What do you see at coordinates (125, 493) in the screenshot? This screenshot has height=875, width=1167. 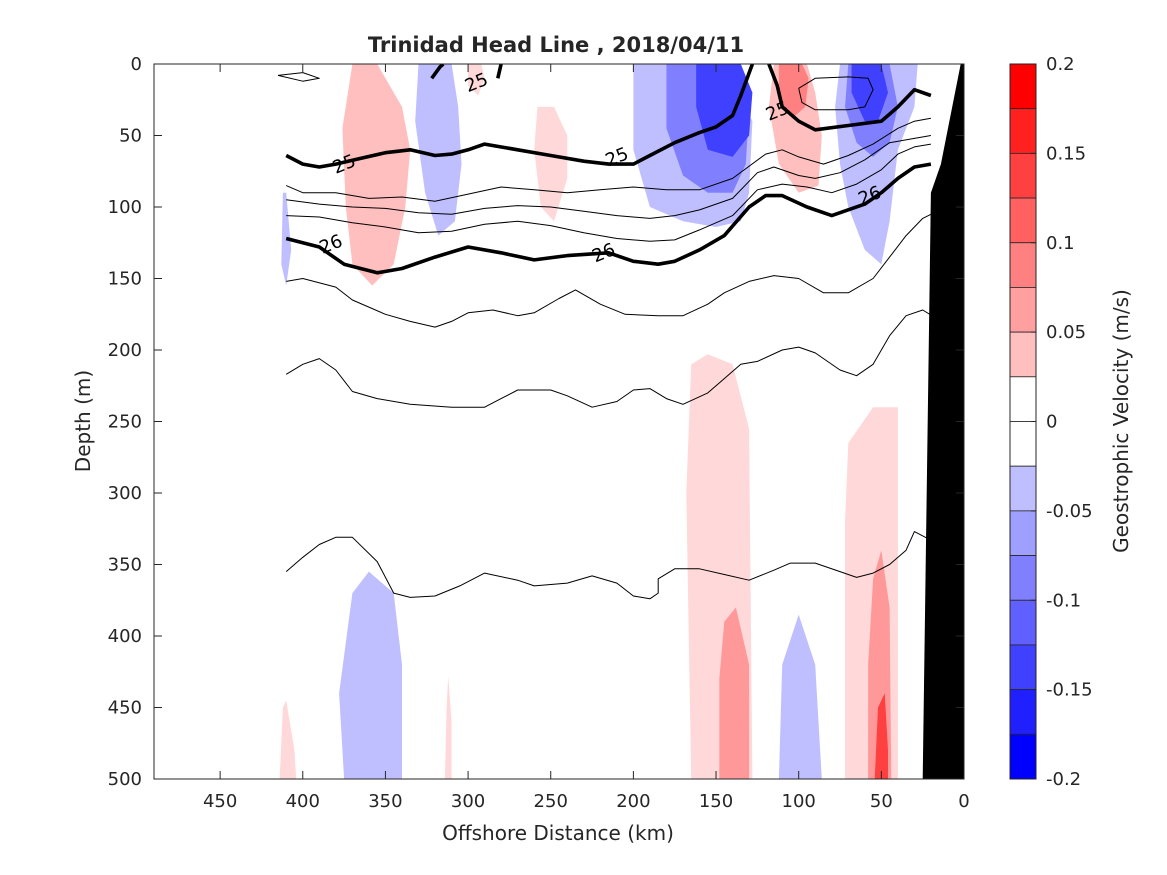 I see `y-tick-label: 300` at bounding box center [125, 493].